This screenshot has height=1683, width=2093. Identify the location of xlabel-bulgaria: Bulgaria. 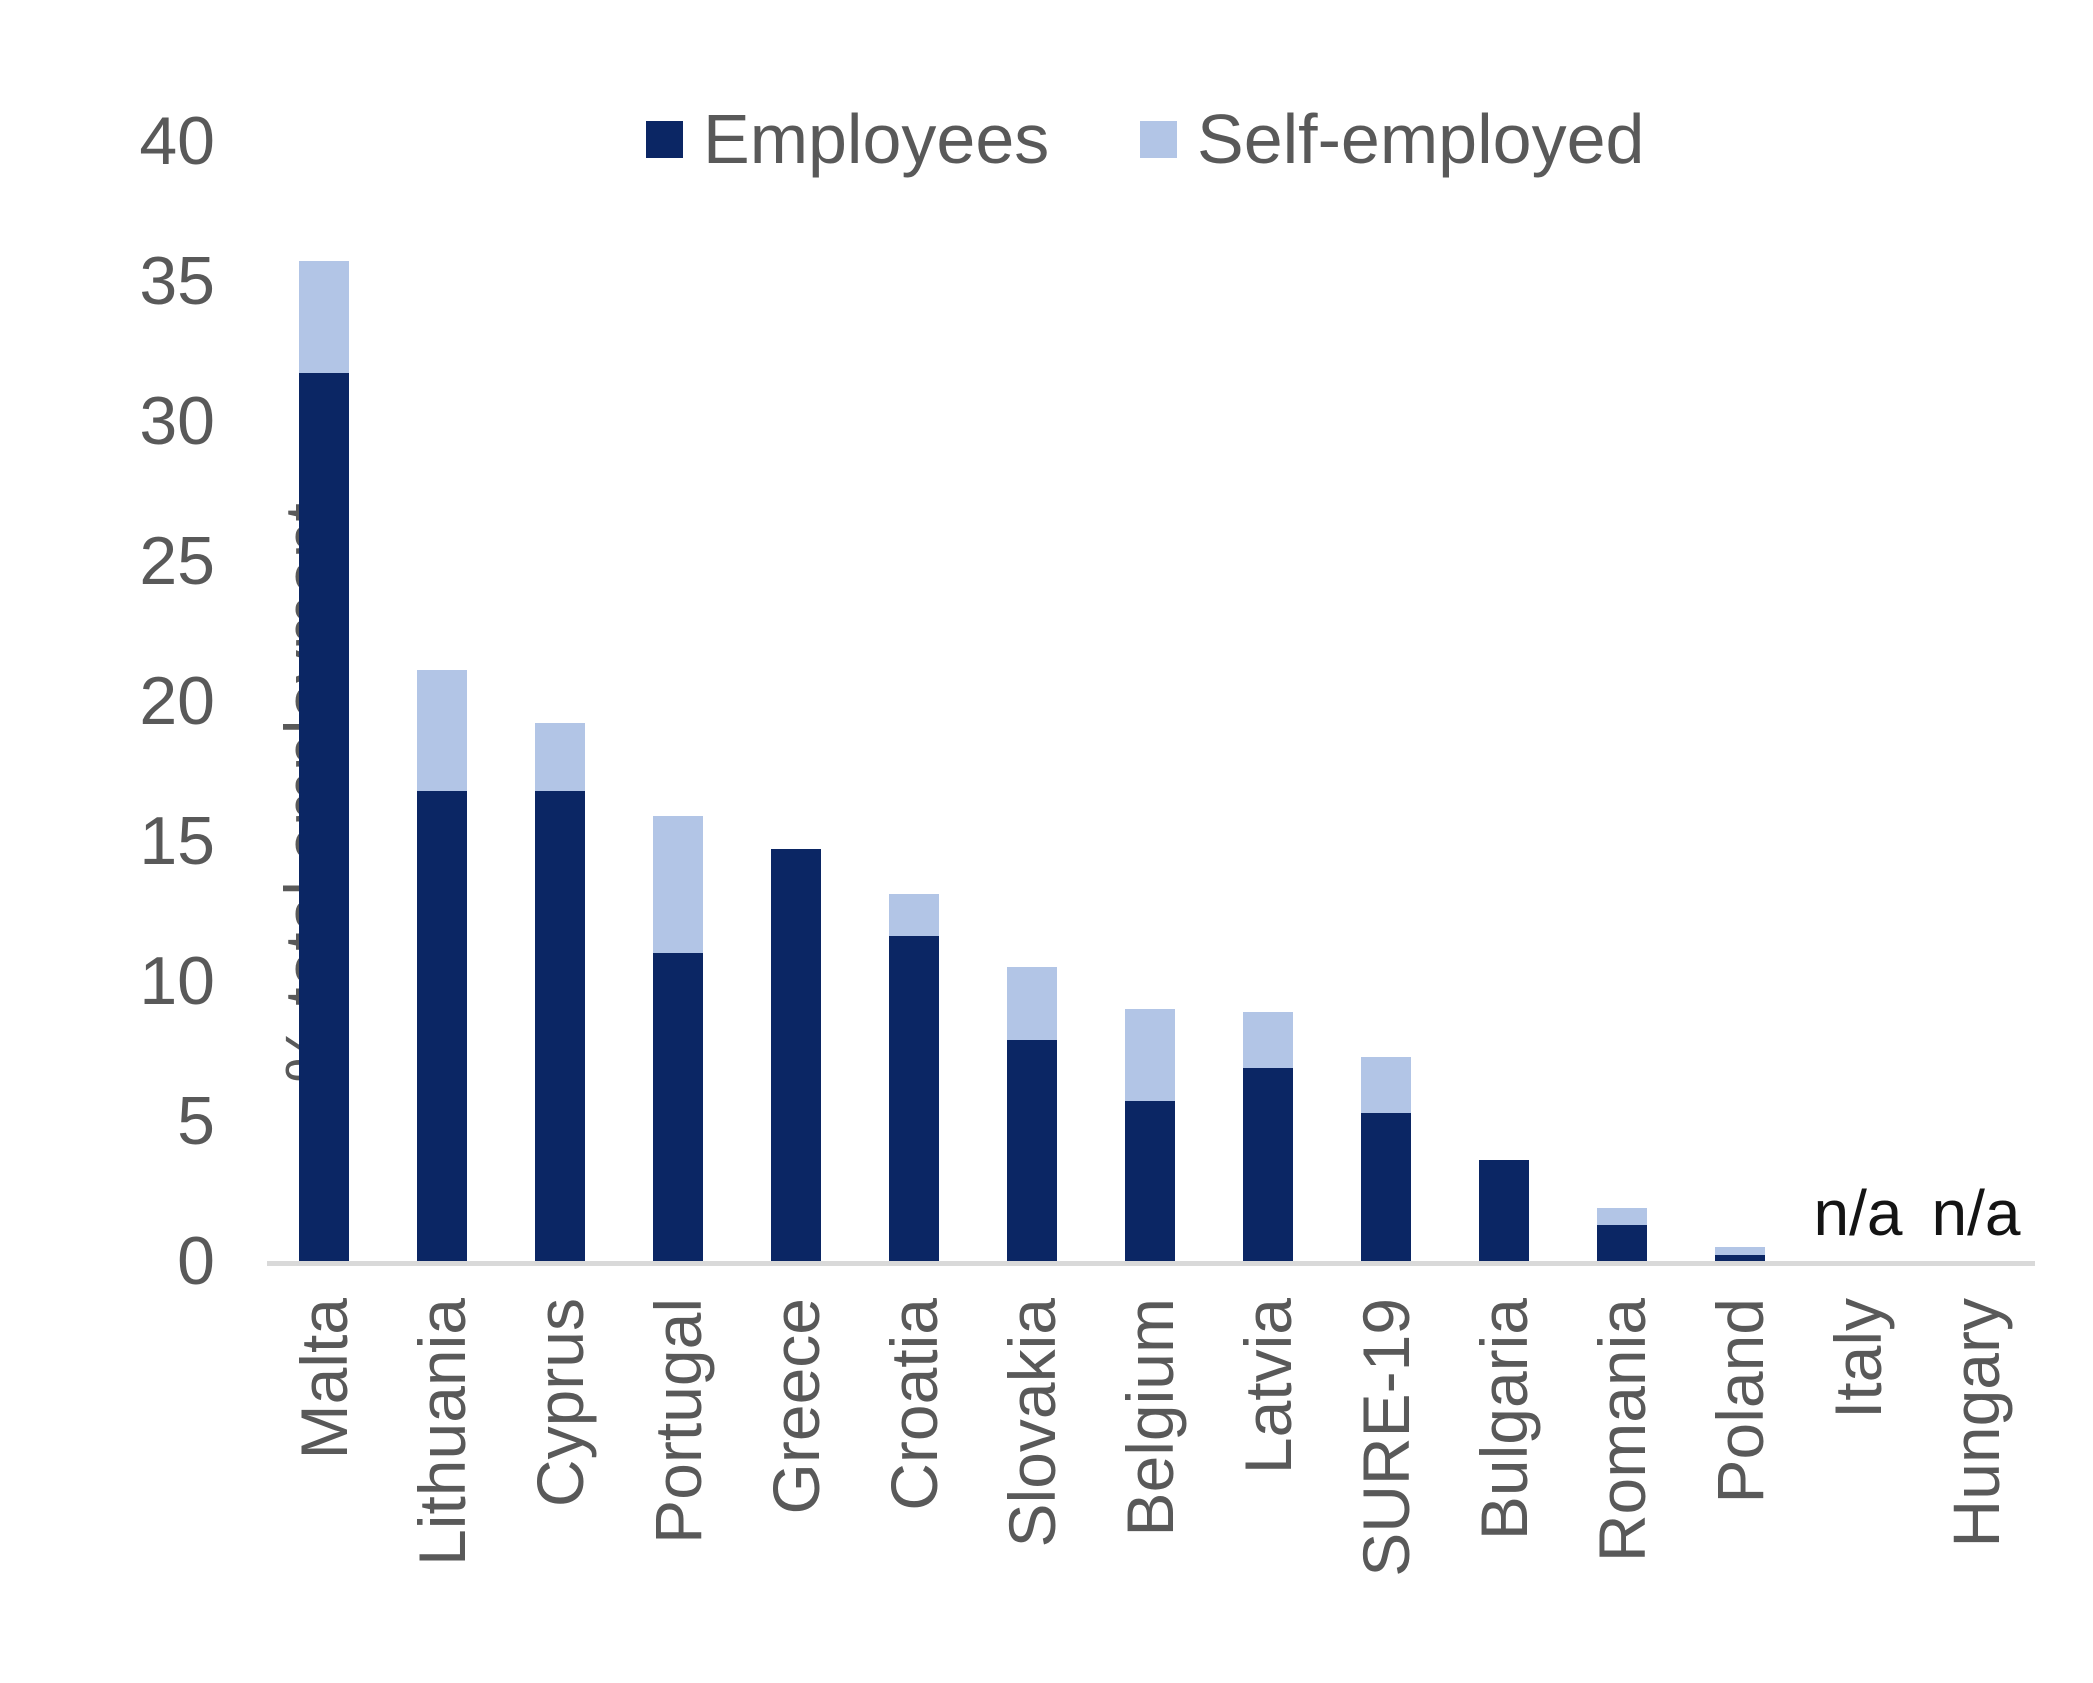
(1504, 1419).